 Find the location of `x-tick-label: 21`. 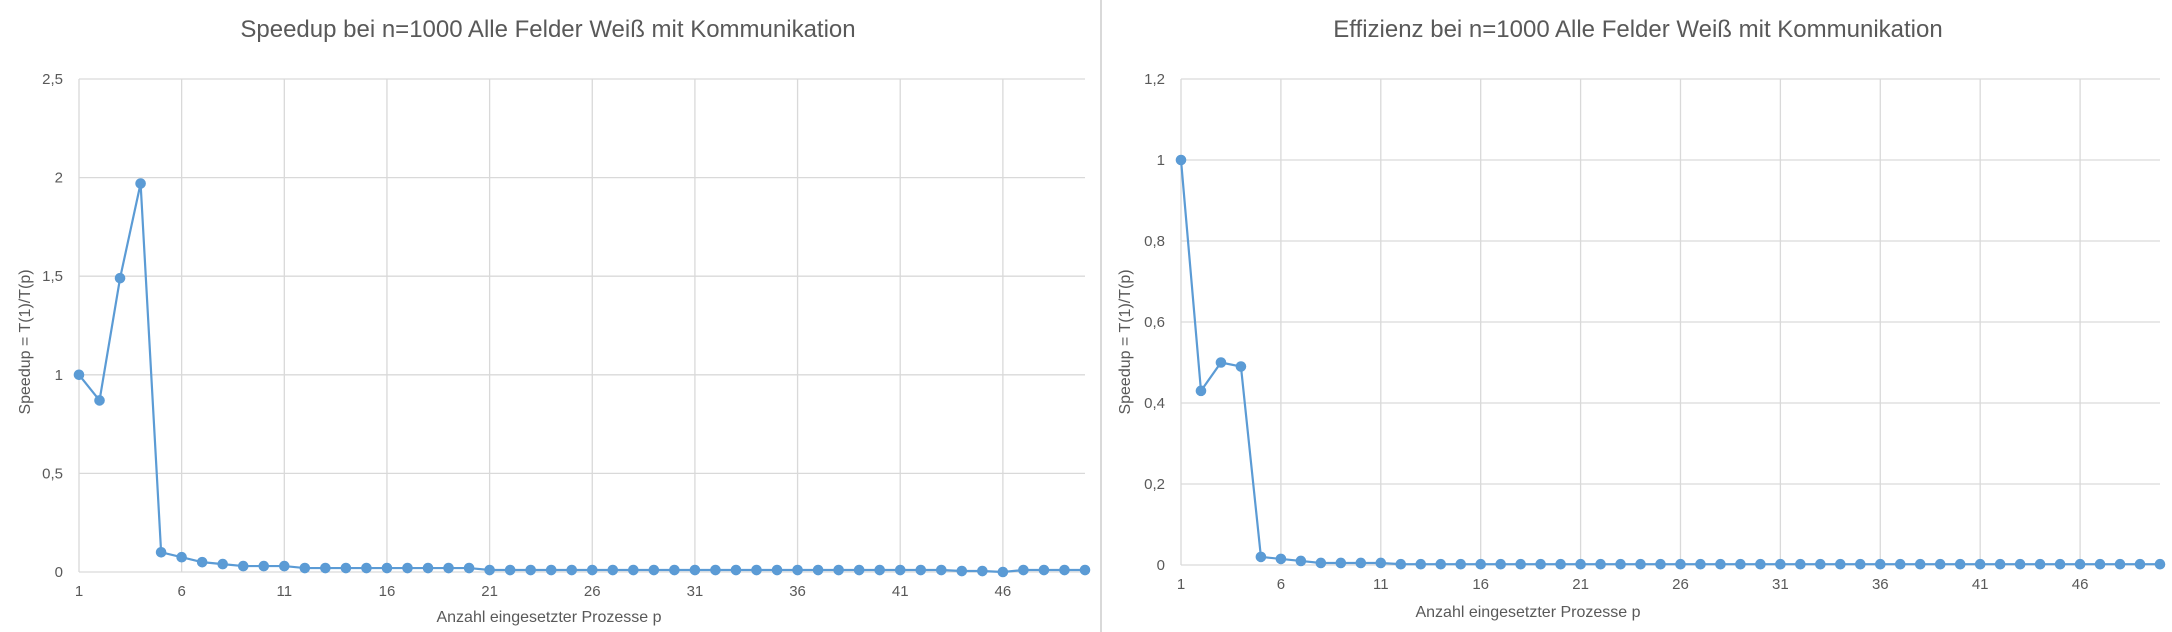

x-tick-label: 21 is located at coordinates (1580, 584).